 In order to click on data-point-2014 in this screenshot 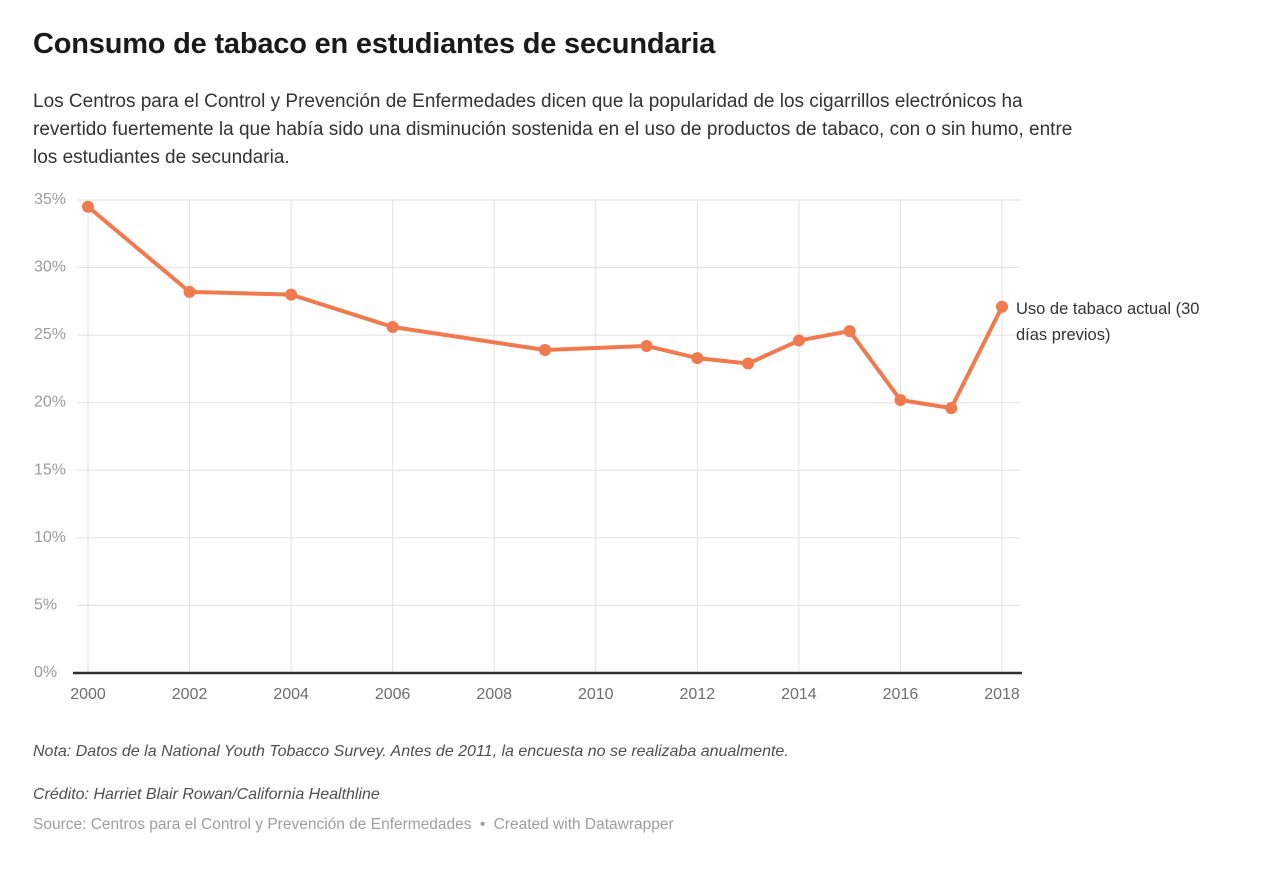, I will do `click(798, 340)`.